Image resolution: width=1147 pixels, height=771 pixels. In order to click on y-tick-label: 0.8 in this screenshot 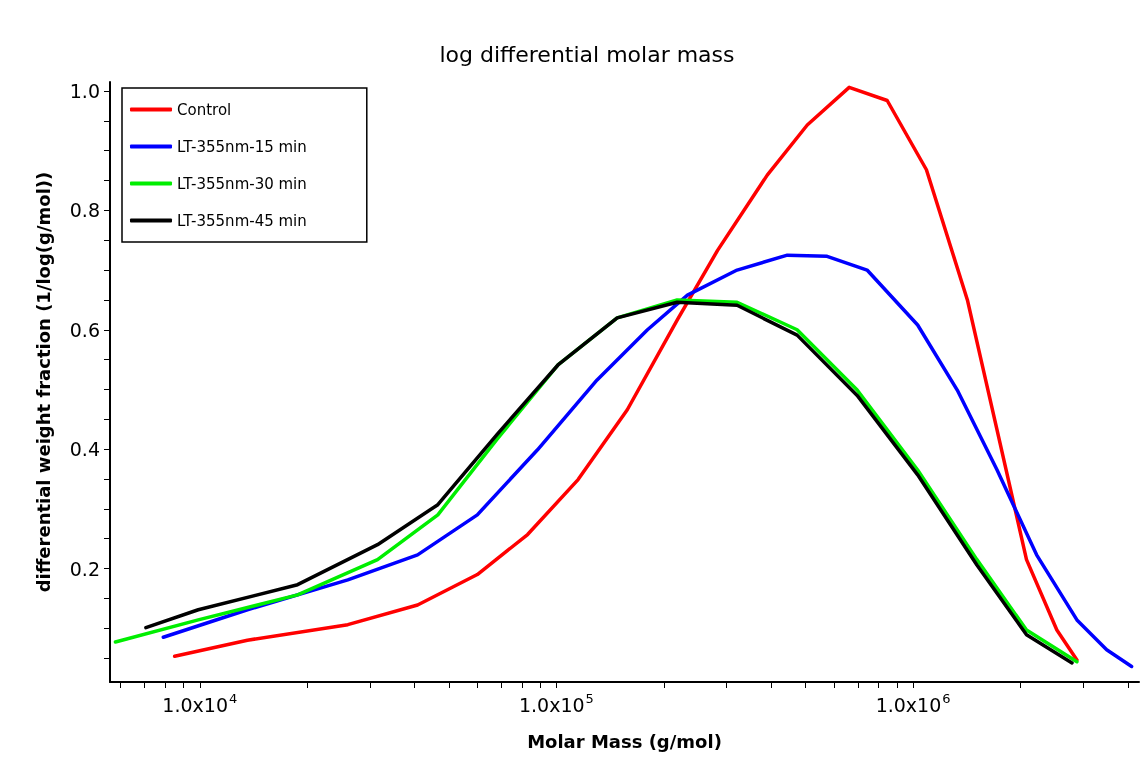, I will do `click(84, 210)`.